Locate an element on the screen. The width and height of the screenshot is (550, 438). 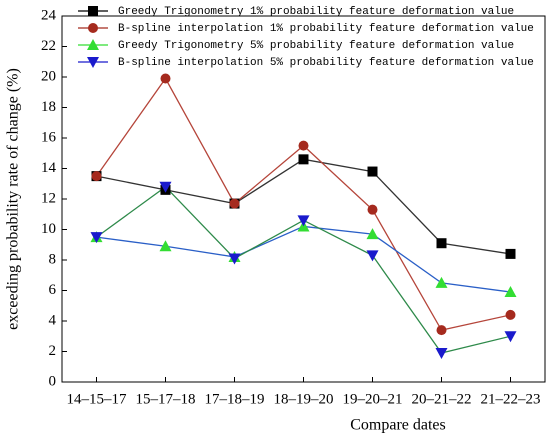
y-tick-label: 20 is located at coordinates (48, 76).